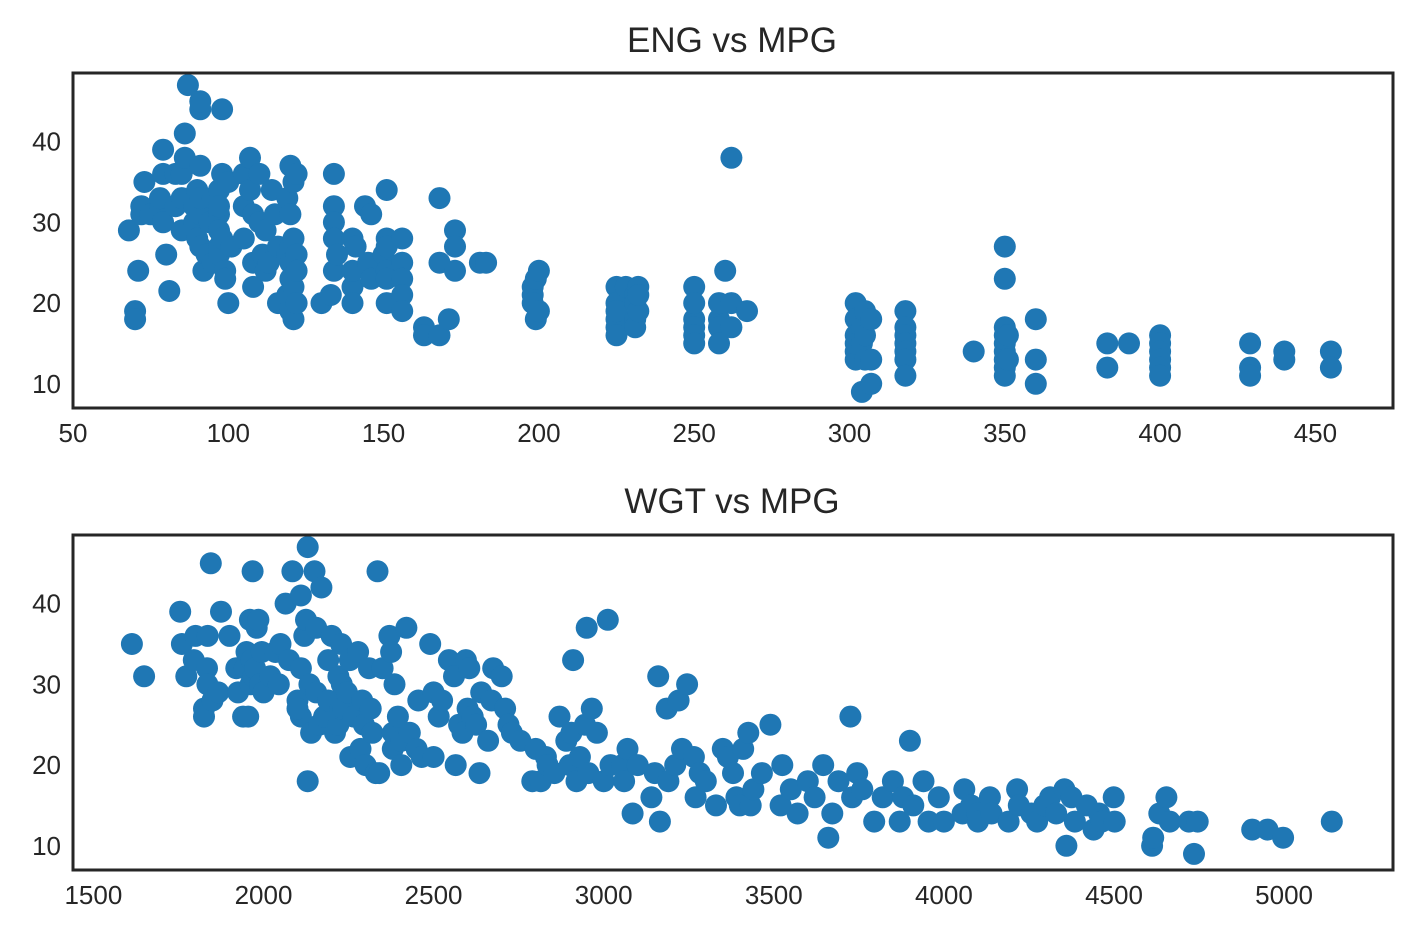  What do you see at coordinates (538, 433) in the screenshot?
I see `x-tick-label: 200` at bounding box center [538, 433].